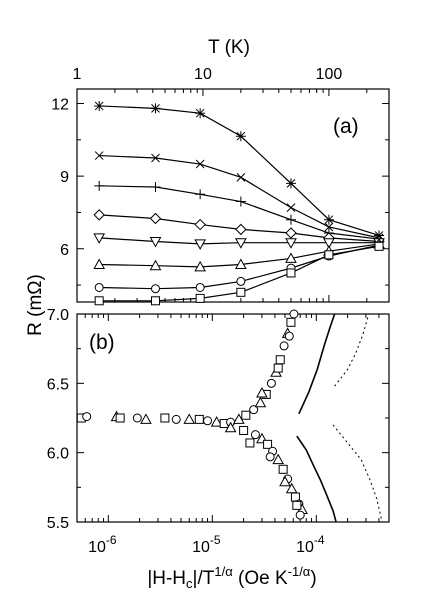  What do you see at coordinates (58, 315) in the screenshot?
I see `b-y-tick-label: 7.0` at bounding box center [58, 315].